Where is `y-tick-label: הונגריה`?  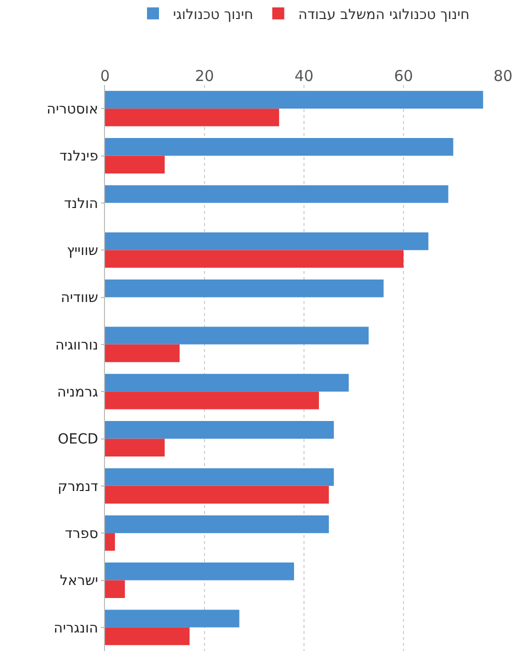
y-tick-label: הונגריה is located at coordinates (76, 628).